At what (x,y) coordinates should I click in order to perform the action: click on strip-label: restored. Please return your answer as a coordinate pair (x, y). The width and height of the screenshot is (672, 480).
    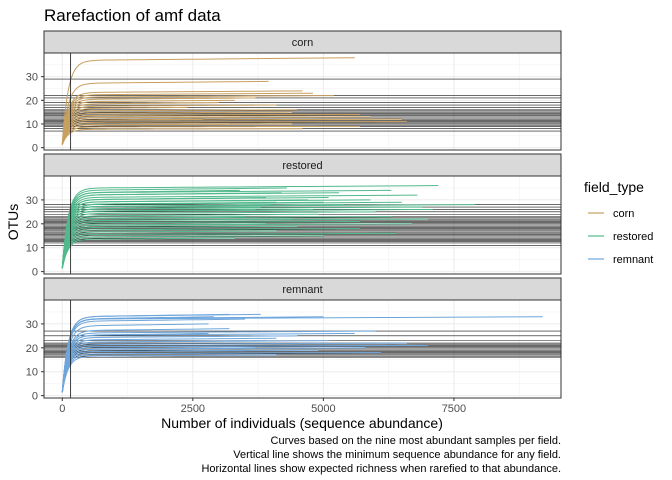
    Looking at the image, I should click on (302, 166).